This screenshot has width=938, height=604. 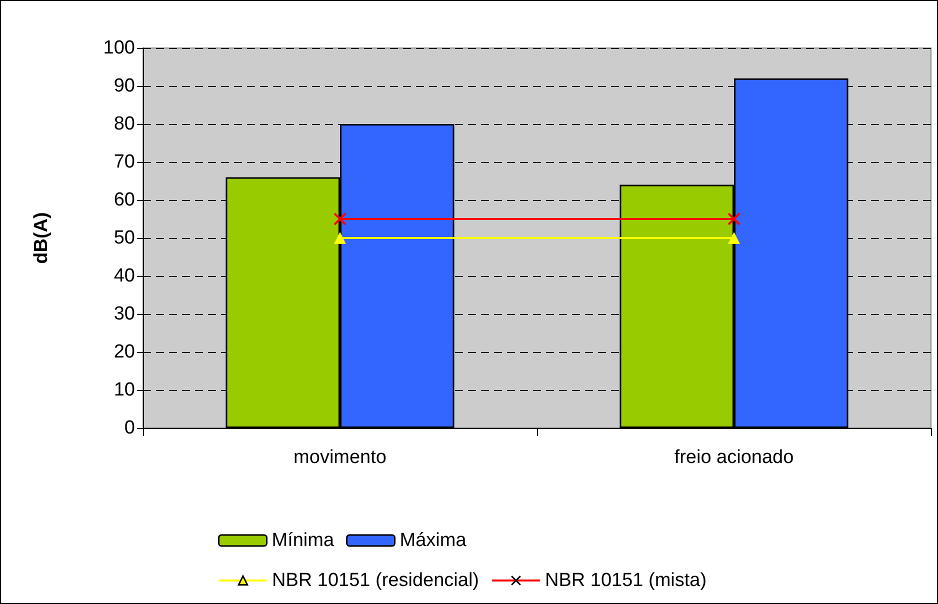 I want to click on y-tick-label: 90, so click(x=124, y=86).